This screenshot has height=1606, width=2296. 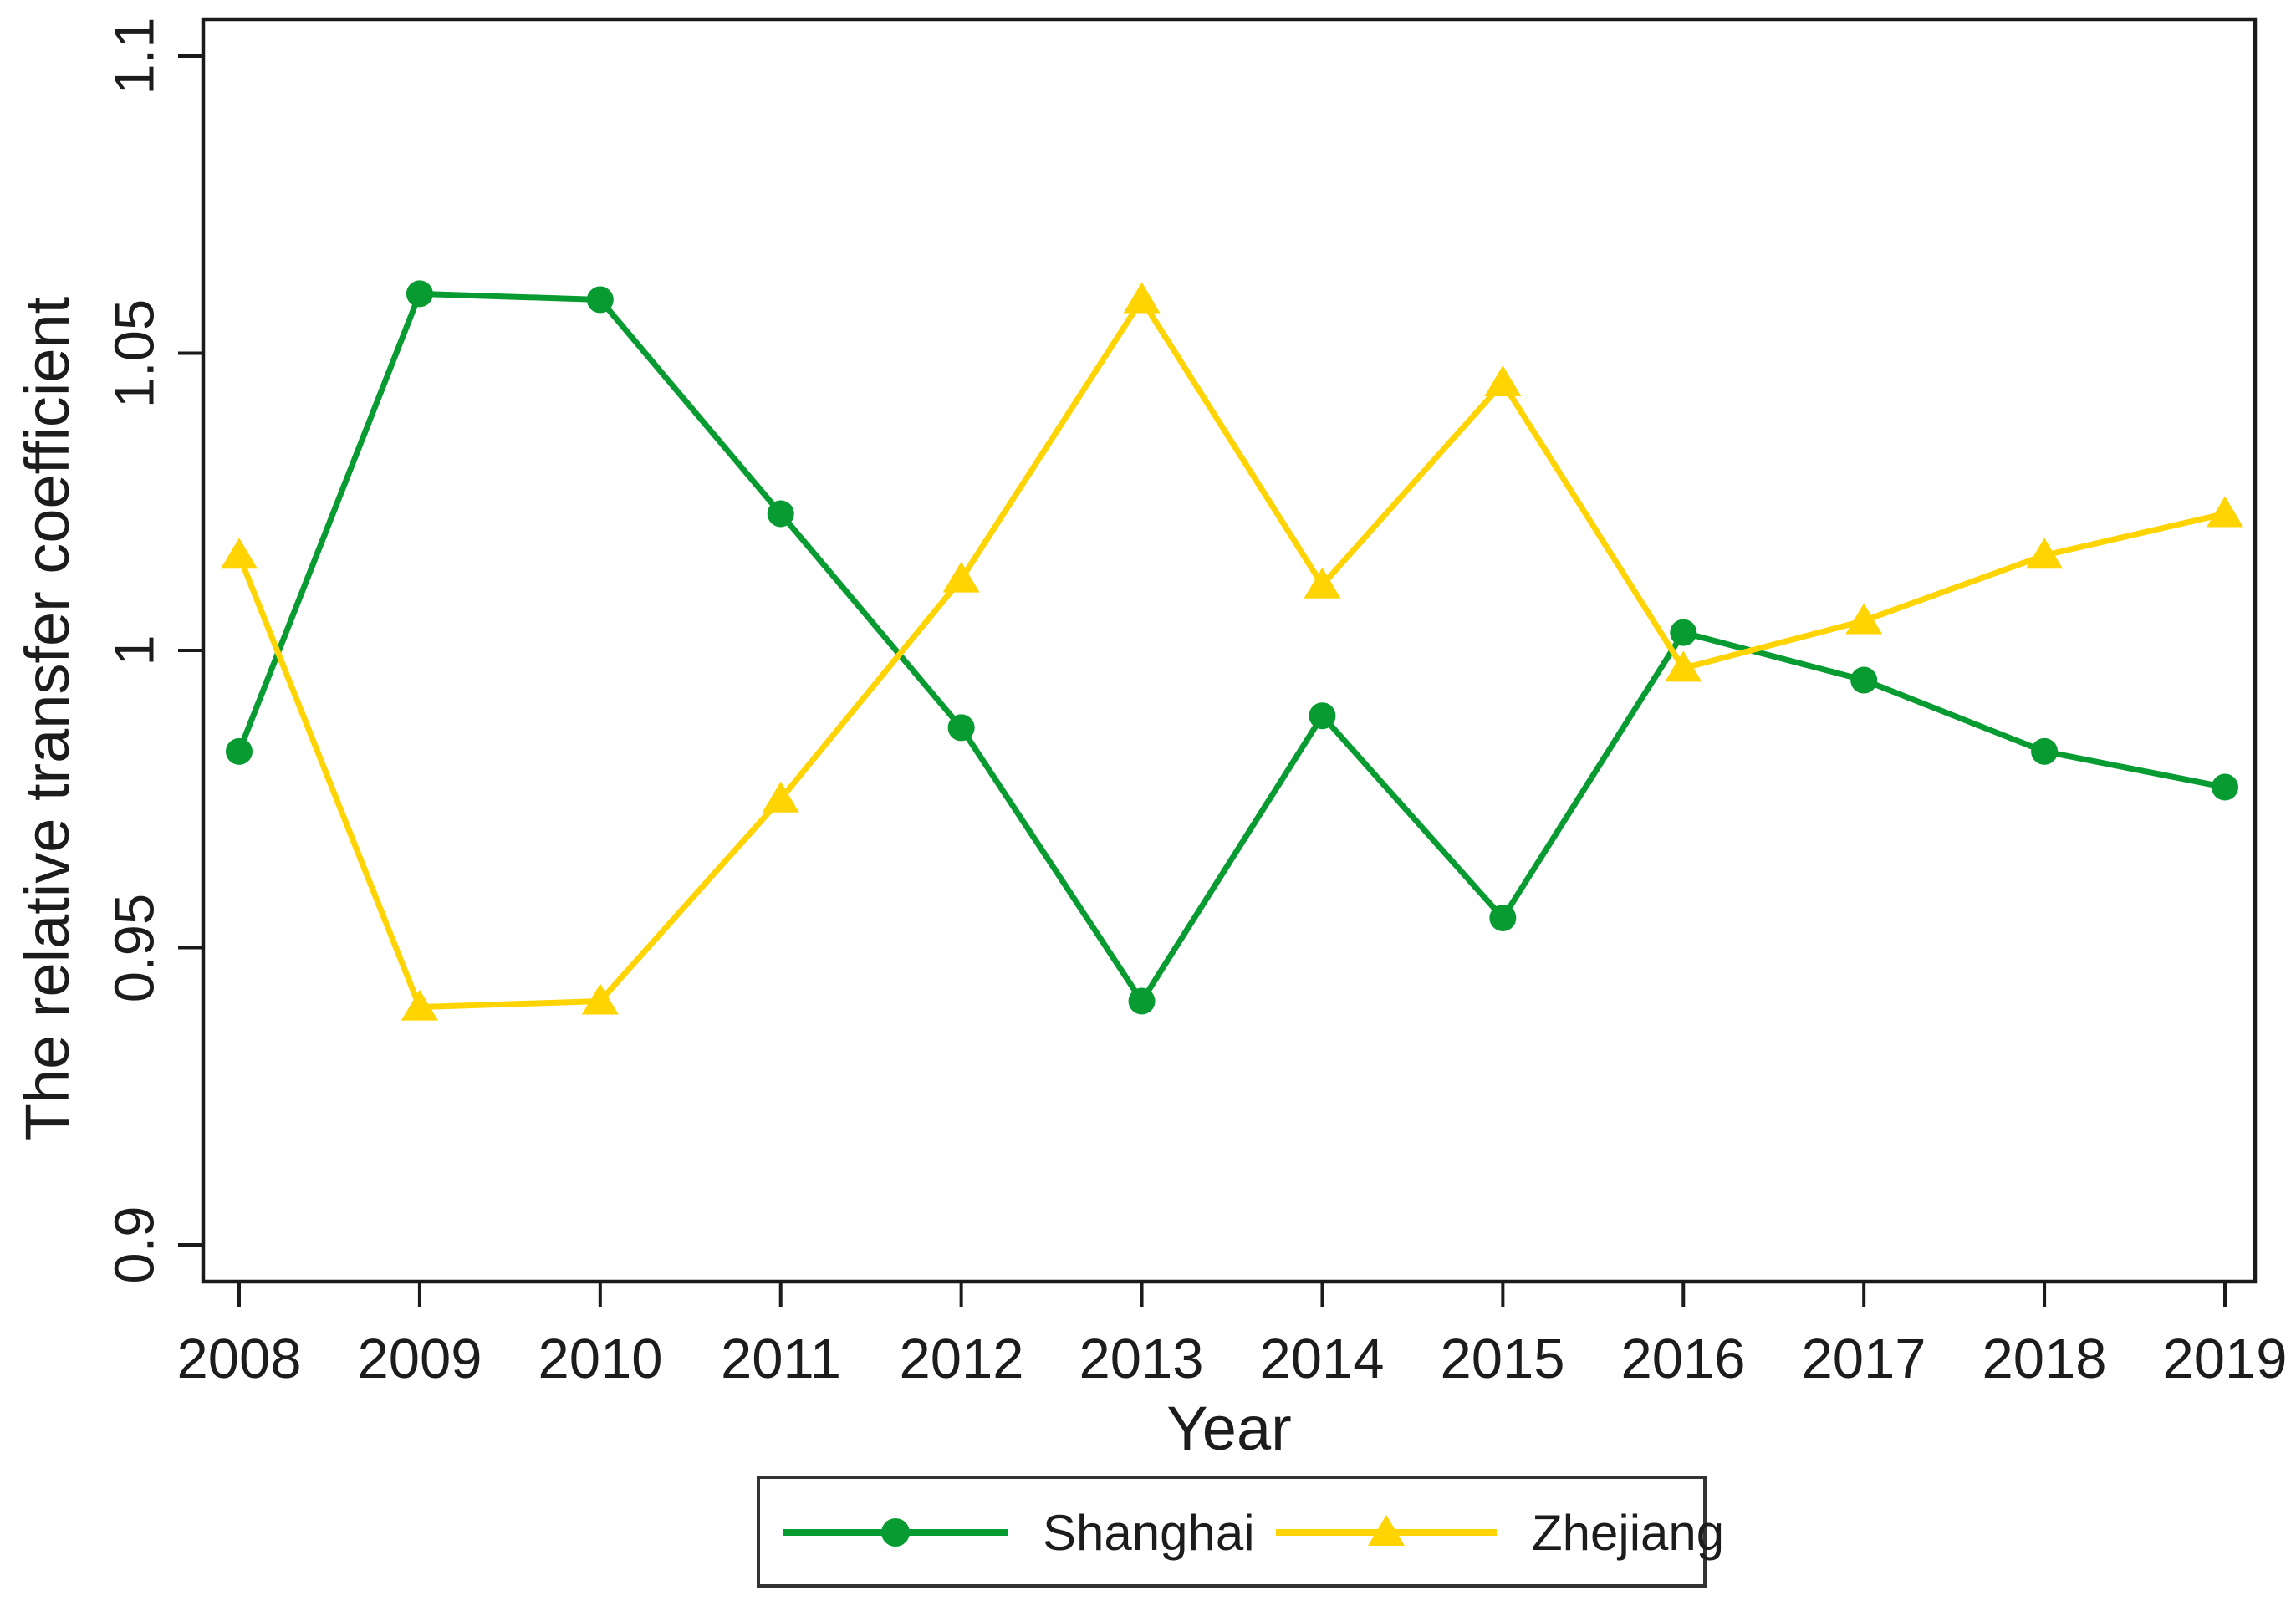 What do you see at coordinates (1628, 1533) in the screenshot?
I see `legend-label-zhejiang: Zhejiang` at bounding box center [1628, 1533].